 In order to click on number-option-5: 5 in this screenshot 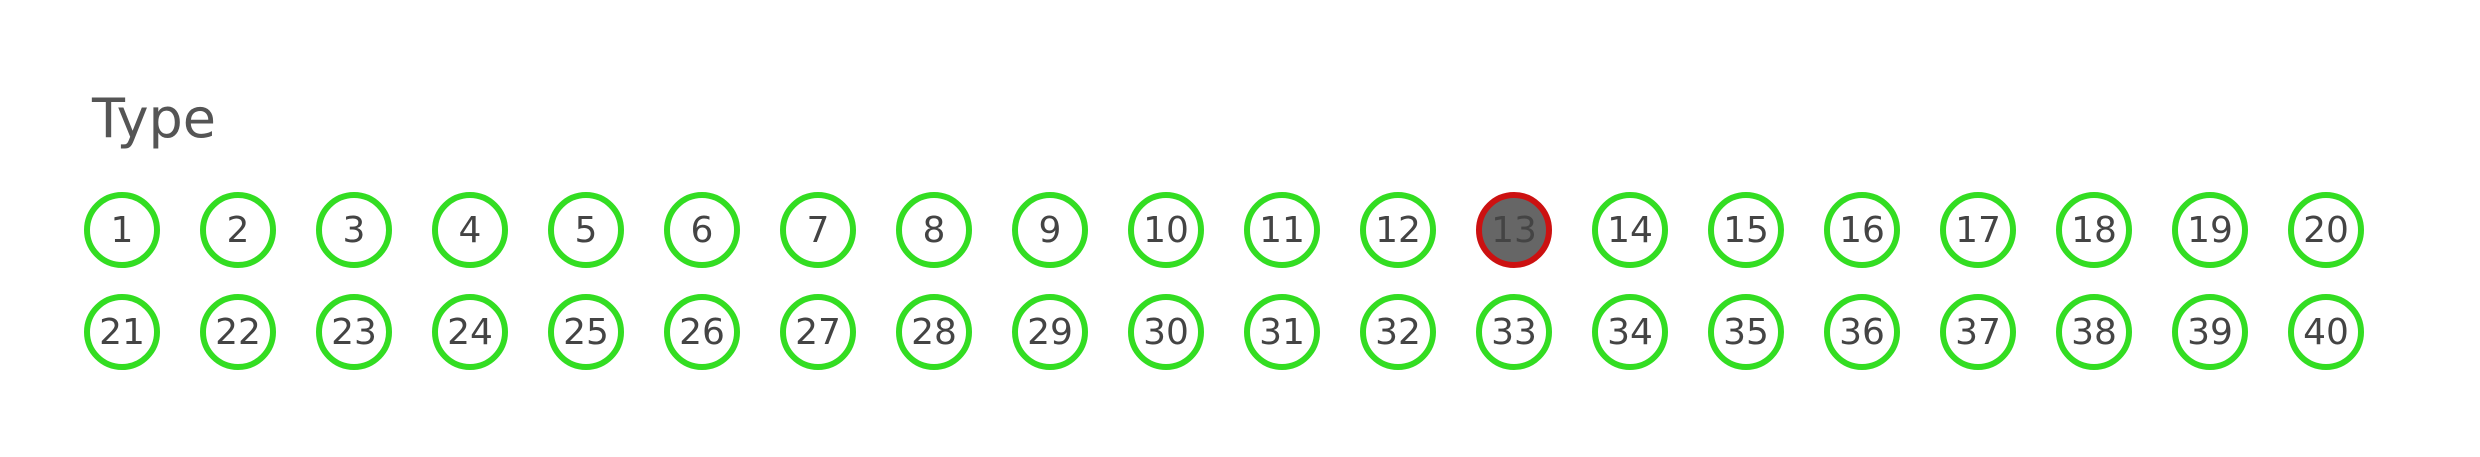, I will do `click(586, 230)`.